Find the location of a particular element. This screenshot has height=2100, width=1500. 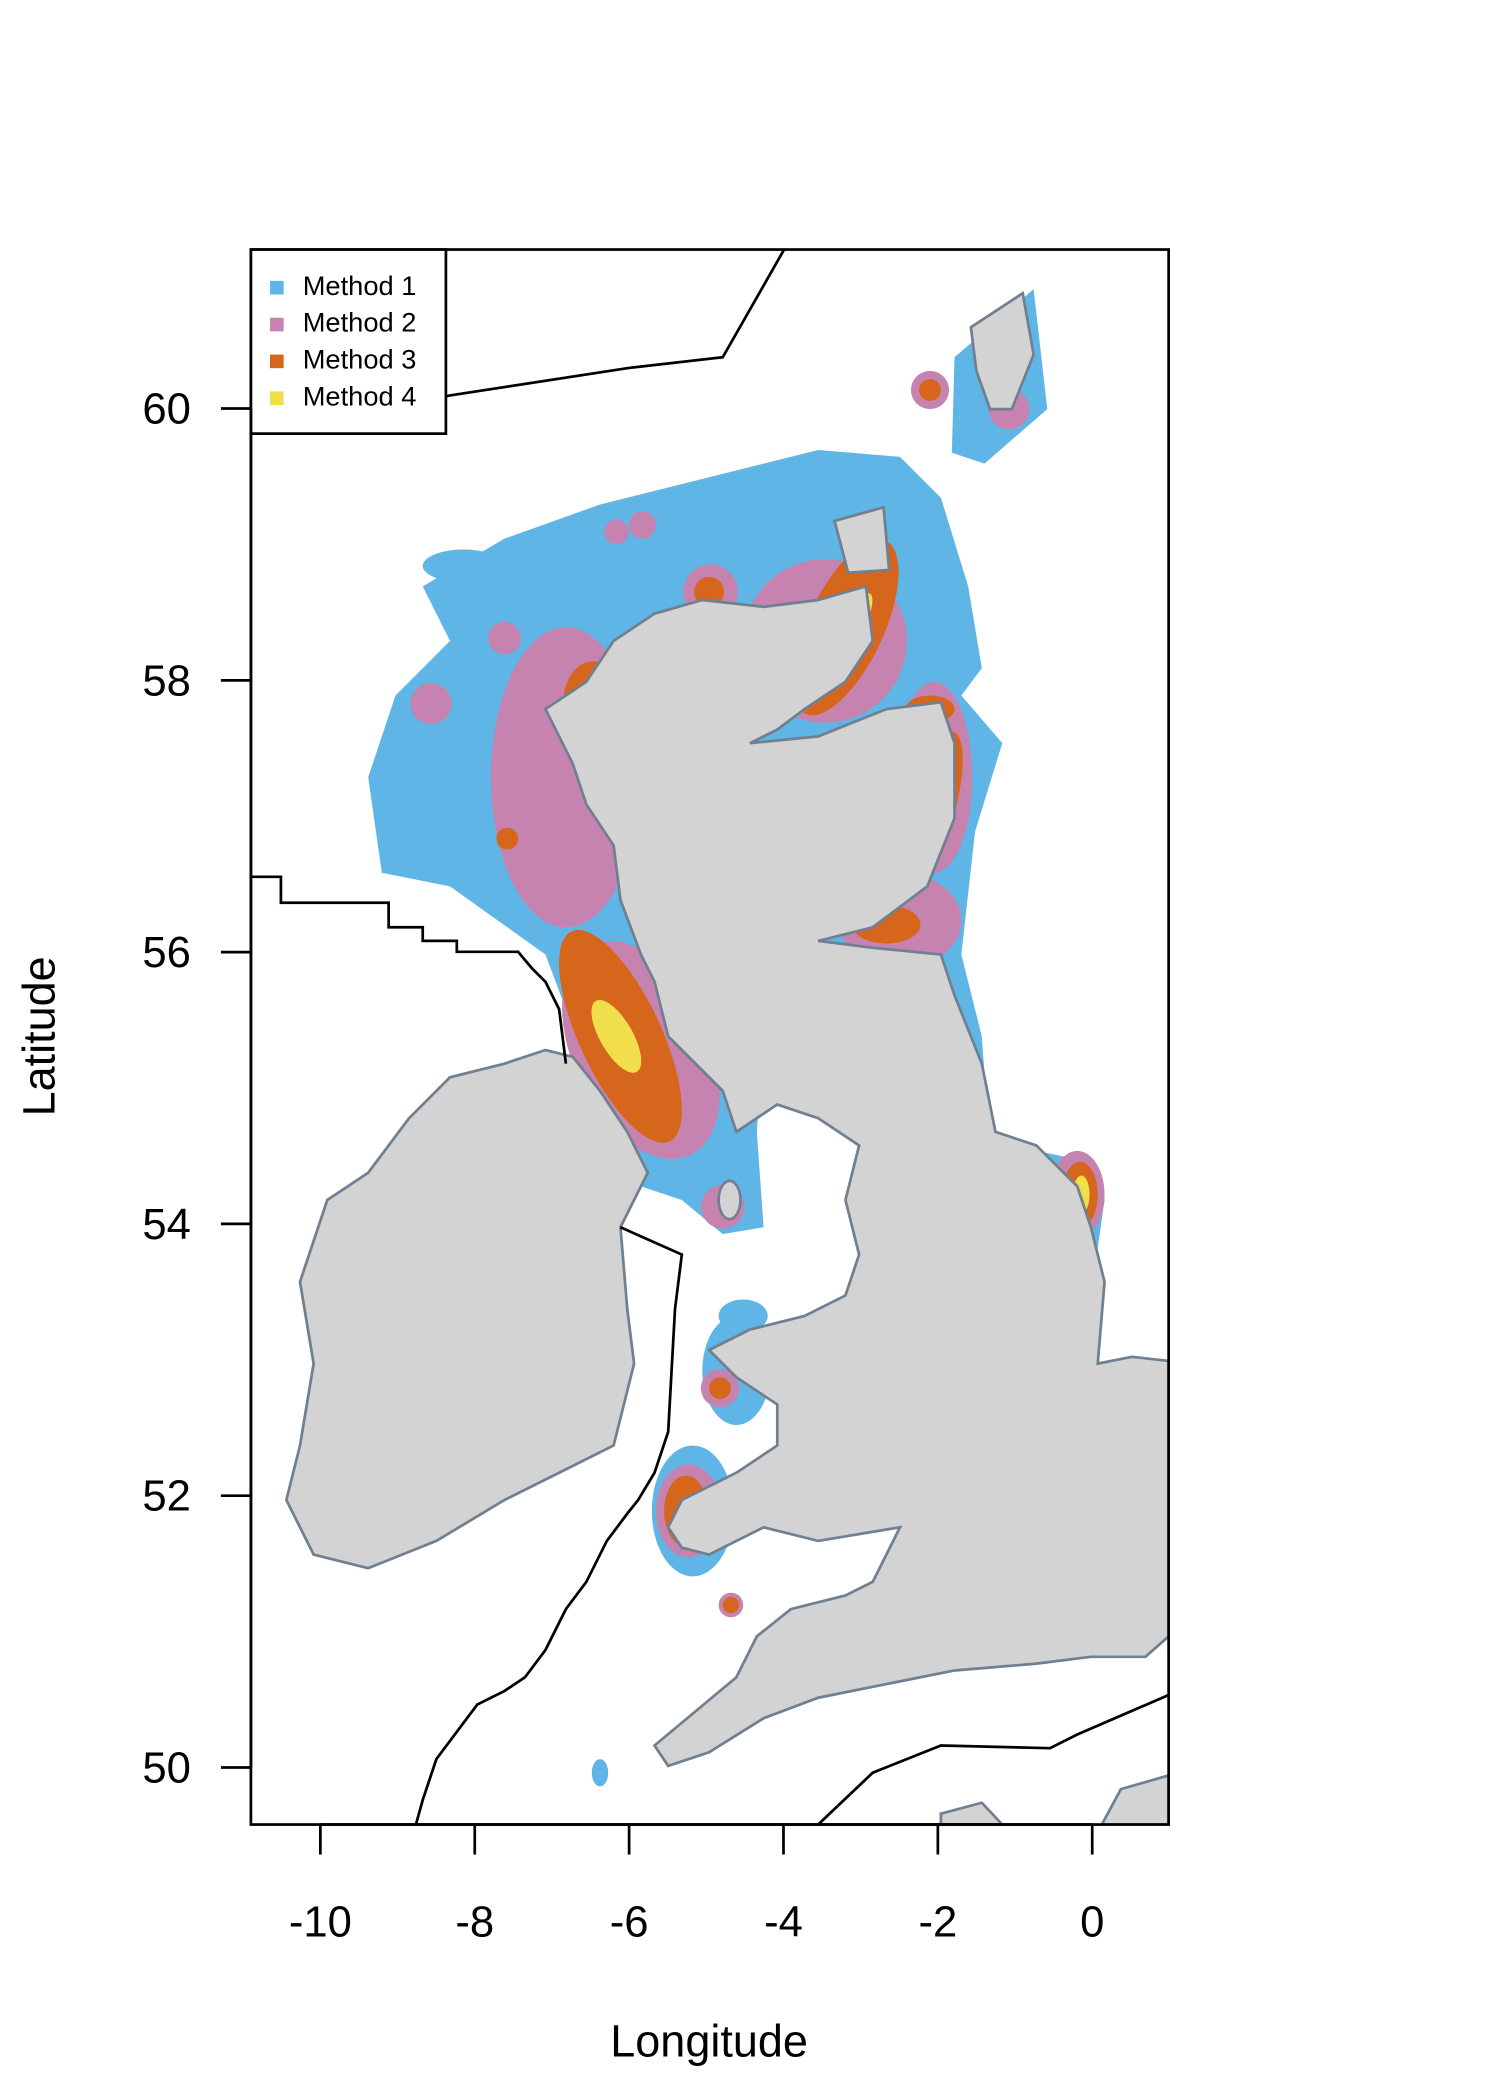

y-tick-label: 60 is located at coordinates (166, 410).